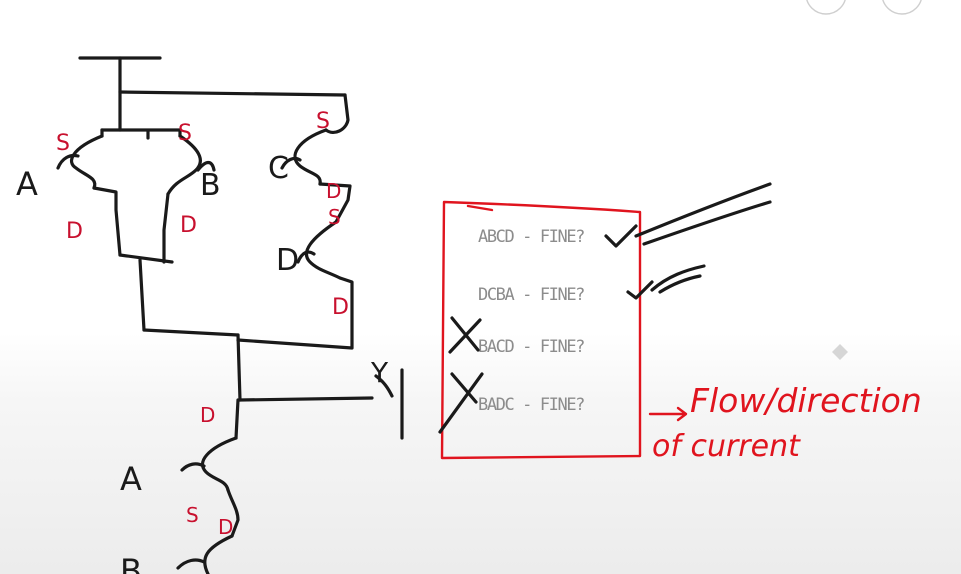  I want to click on note-line-1: Flow/direction, so click(806, 400).